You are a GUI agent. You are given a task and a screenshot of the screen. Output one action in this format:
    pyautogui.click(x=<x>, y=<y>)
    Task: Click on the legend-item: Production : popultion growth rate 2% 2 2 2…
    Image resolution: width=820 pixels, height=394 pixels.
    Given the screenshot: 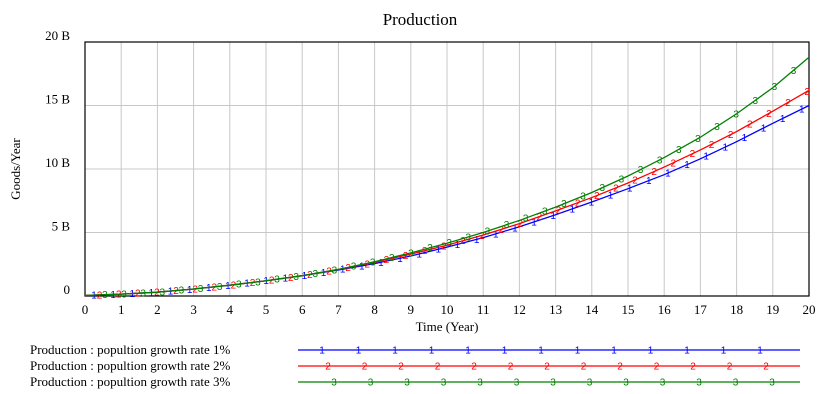 What is the action you would take?
    pyautogui.click(x=415, y=365)
    